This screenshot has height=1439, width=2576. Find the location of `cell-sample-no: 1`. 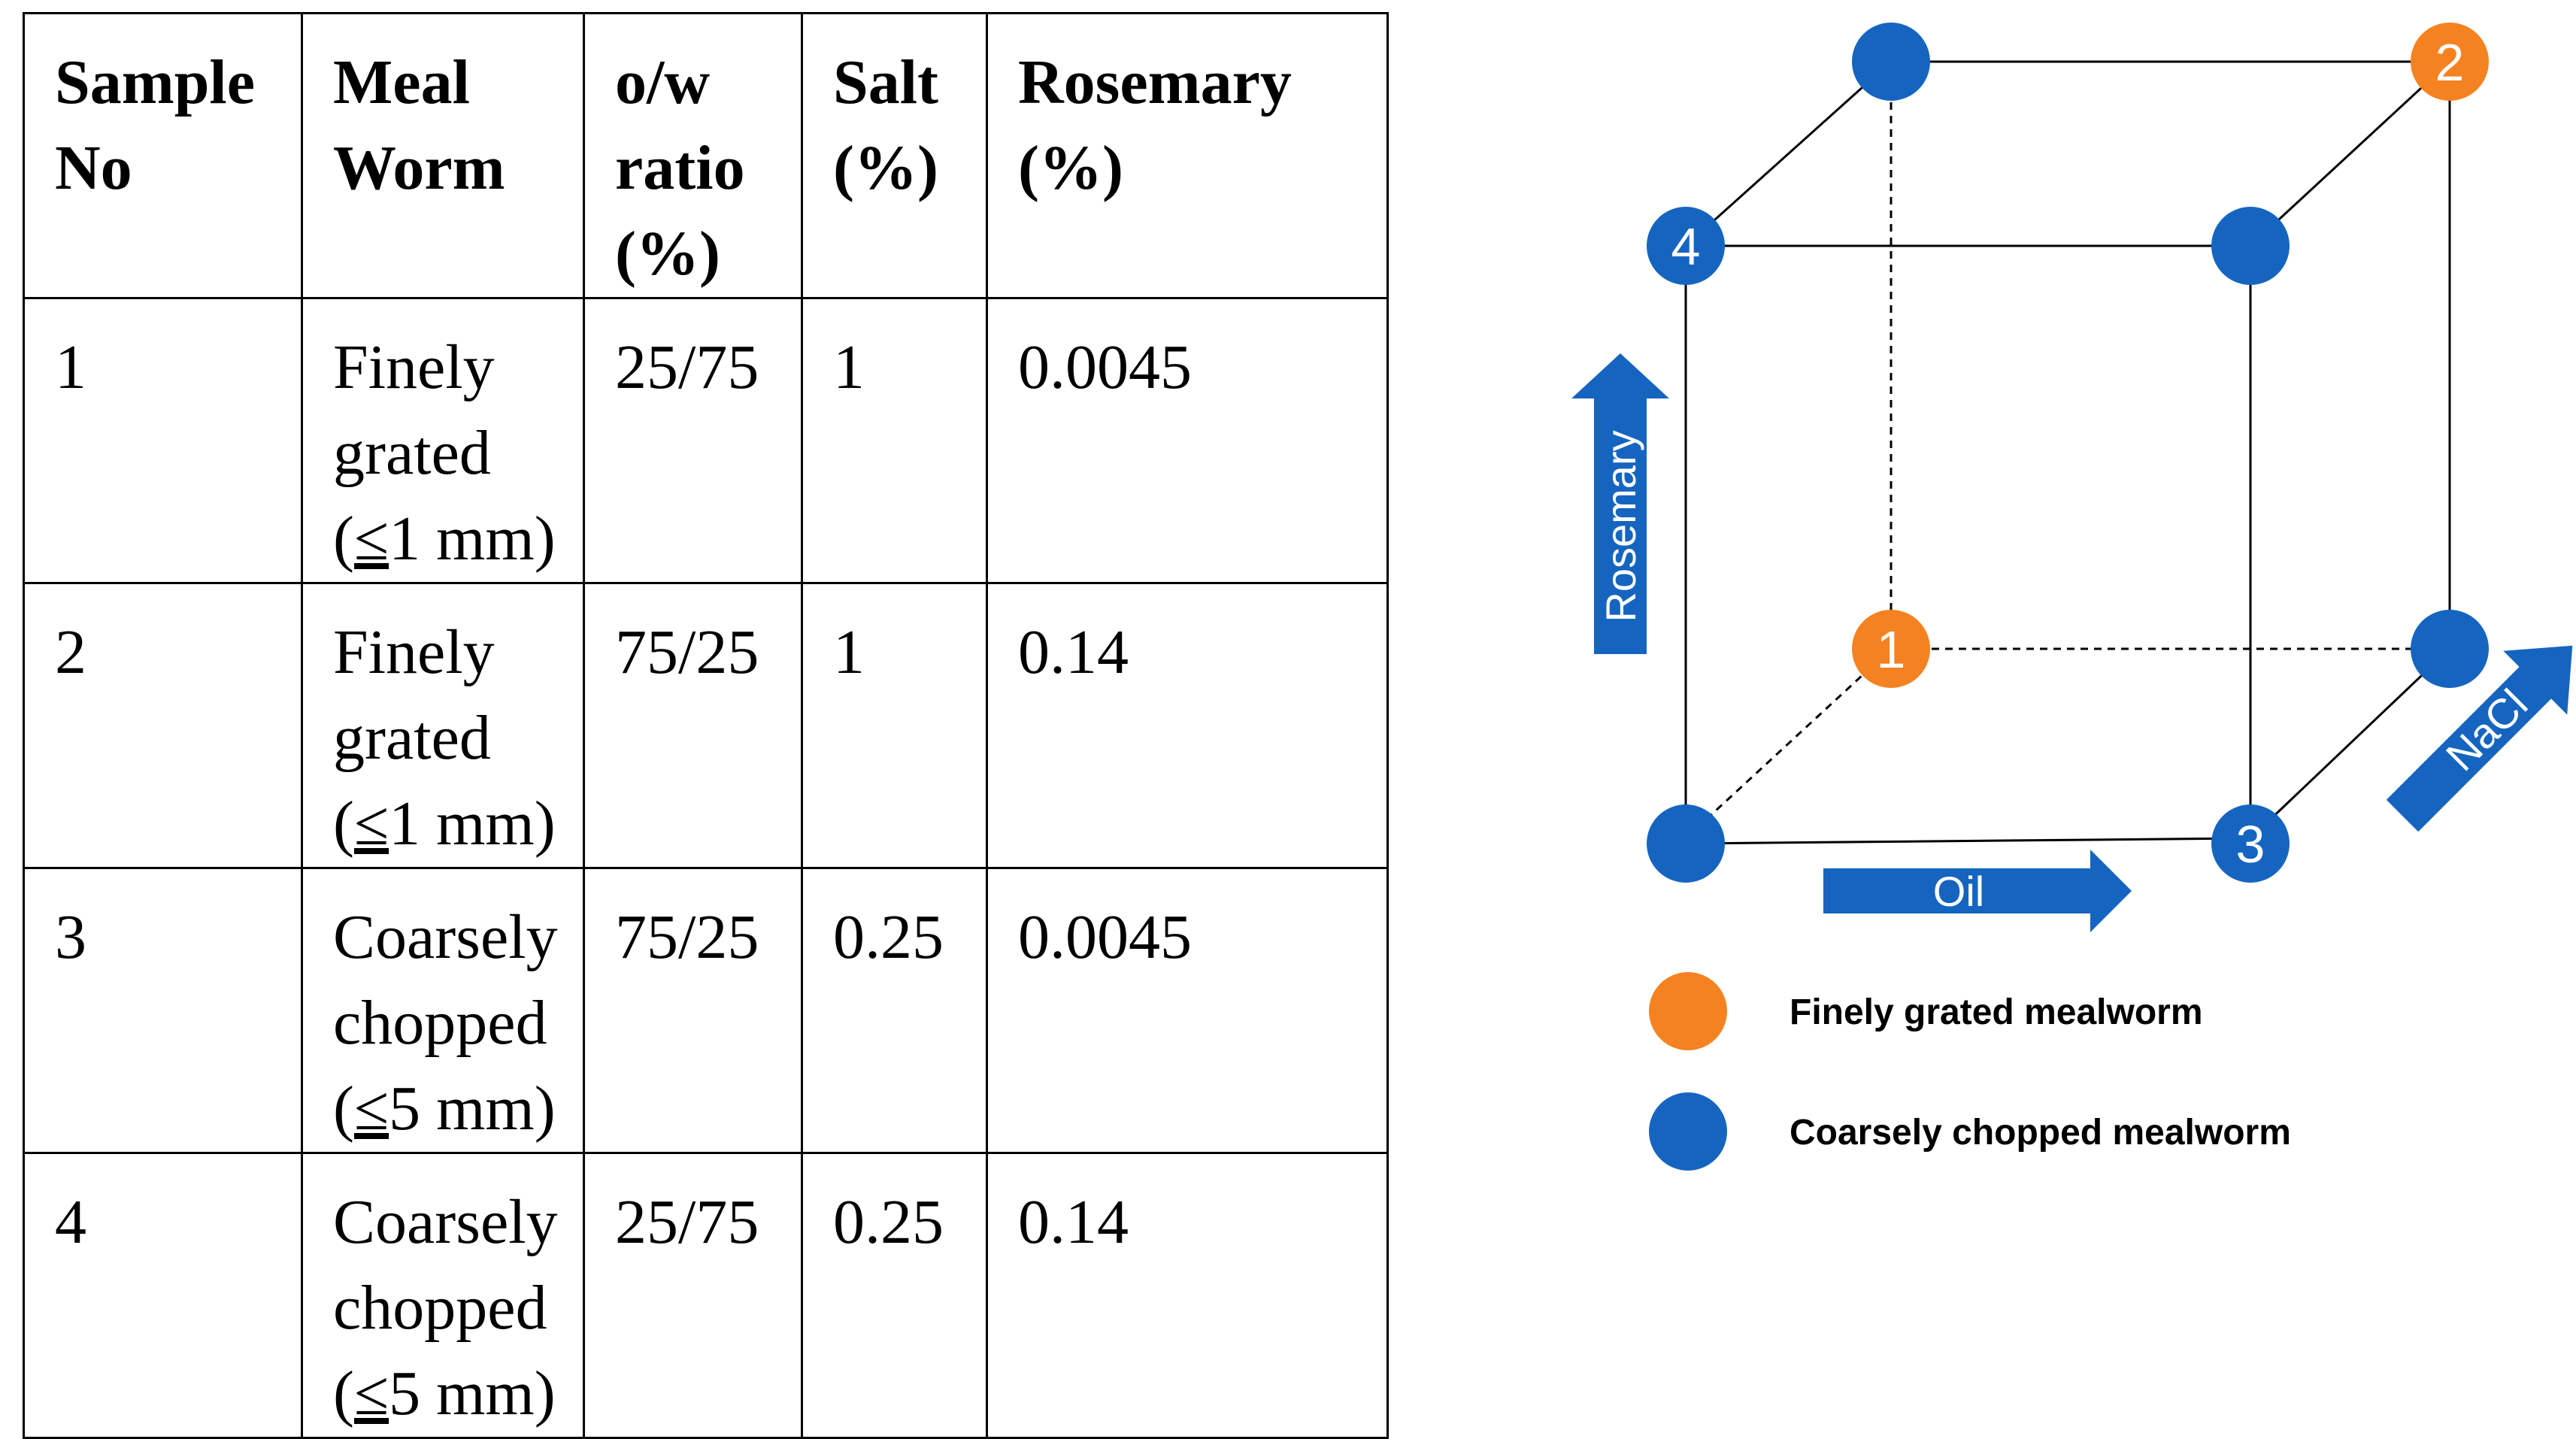

cell-sample-no: 1 is located at coordinates (163, 440).